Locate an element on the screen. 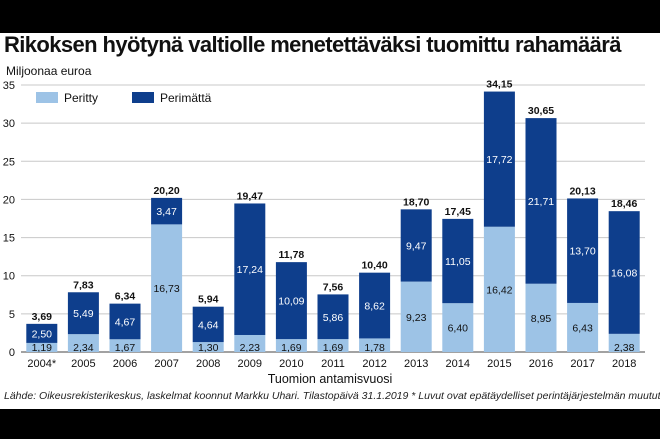  y-axis-unit-label: Miljoonaa euroa is located at coordinates (49, 71).